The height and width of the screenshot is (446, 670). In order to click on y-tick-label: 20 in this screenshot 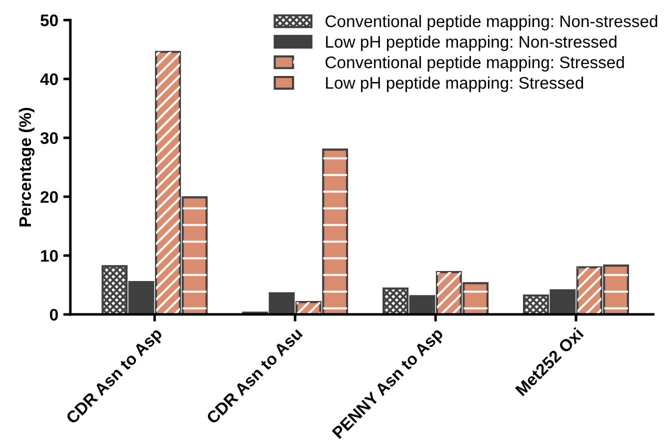, I will do `click(49, 197)`.